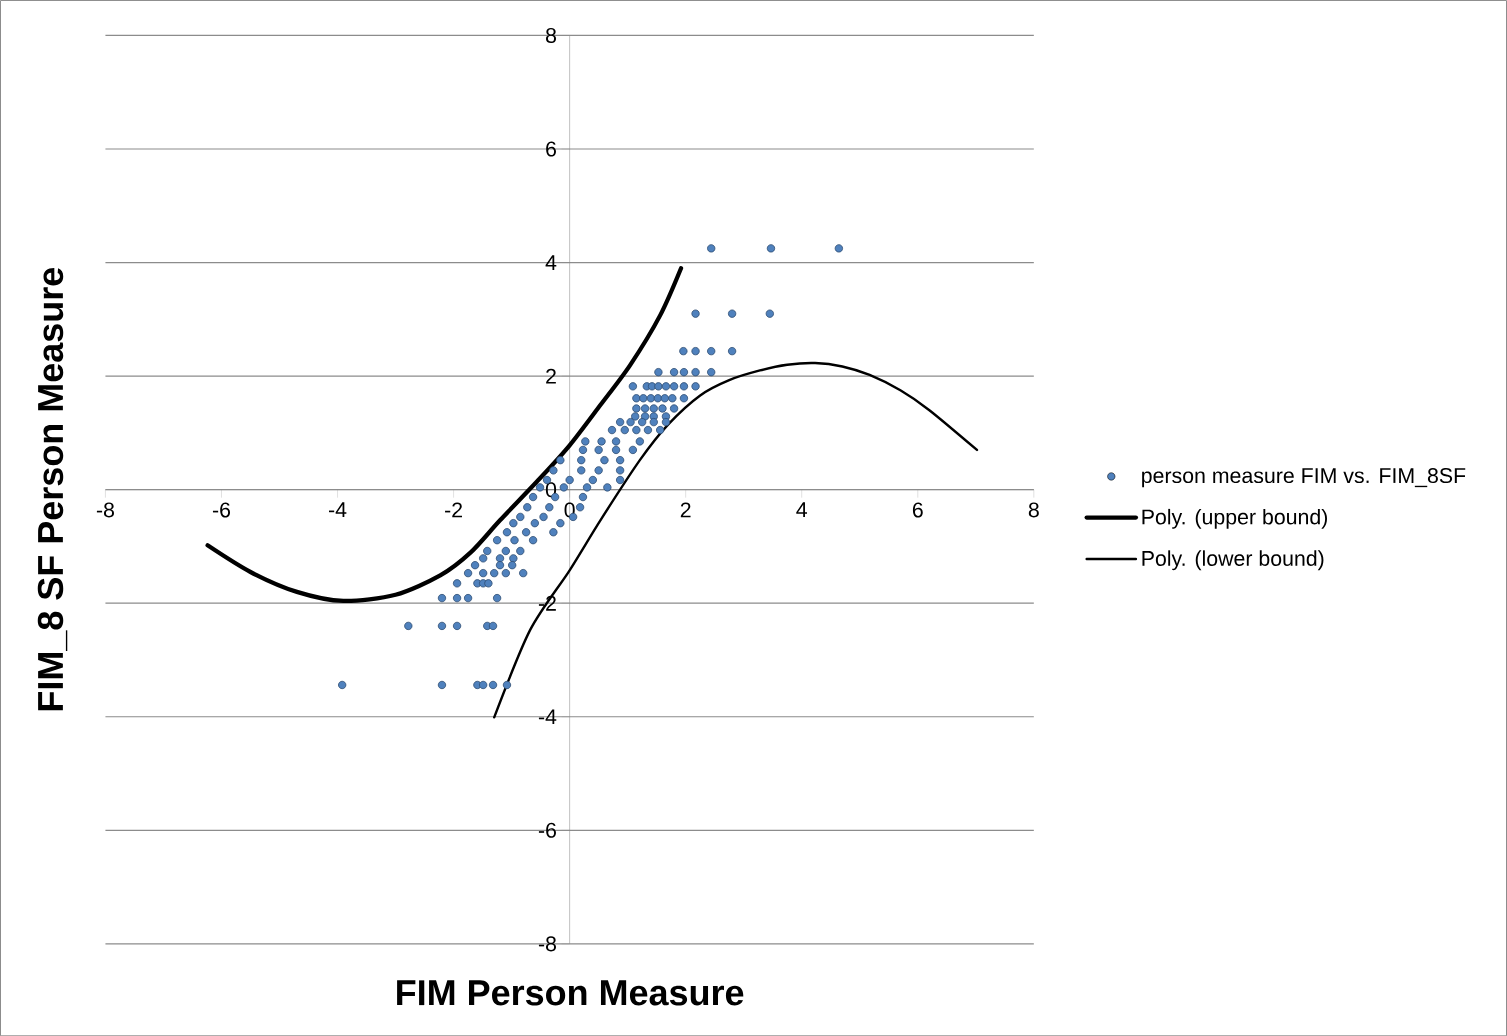  What do you see at coordinates (570, 993) in the screenshot?
I see `x-axis-title: FIM Person Measure` at bounding box center [570, 993].